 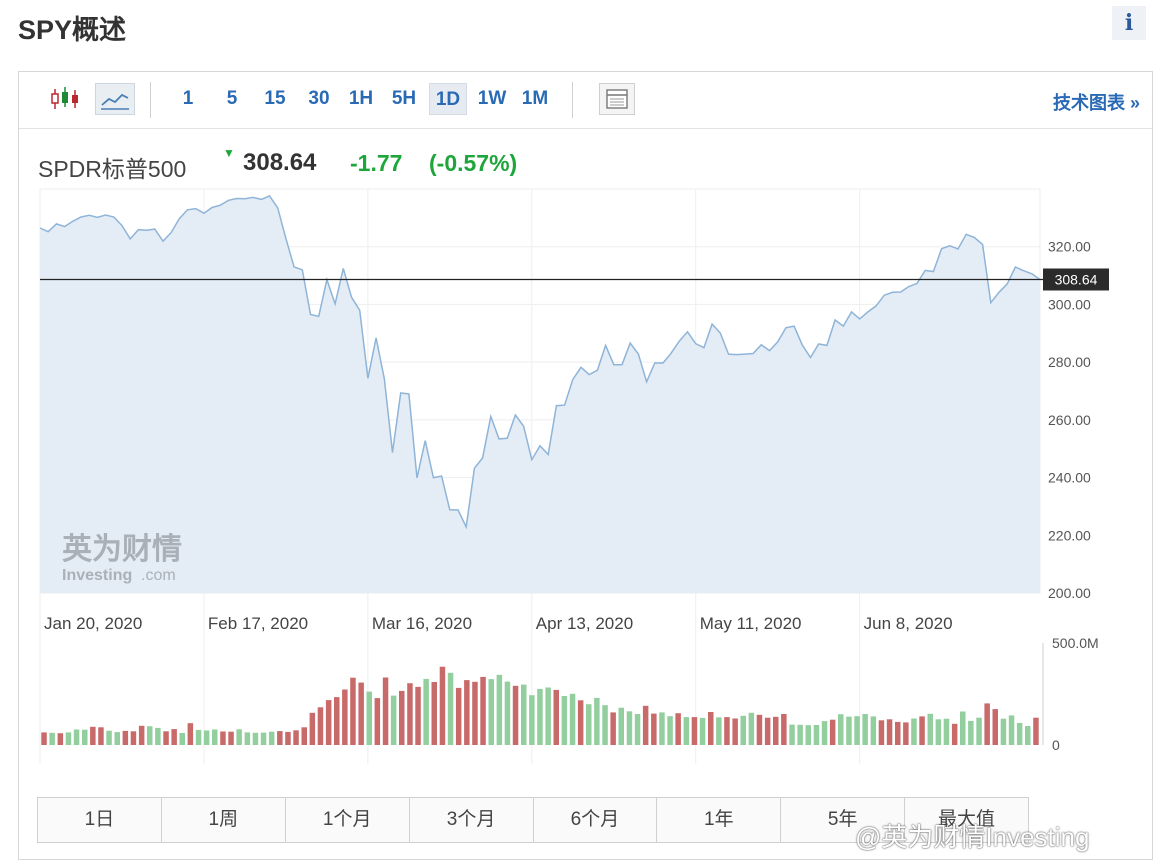 I want to click on y-tick-label: 320.00, so click(x=1069, y=247).